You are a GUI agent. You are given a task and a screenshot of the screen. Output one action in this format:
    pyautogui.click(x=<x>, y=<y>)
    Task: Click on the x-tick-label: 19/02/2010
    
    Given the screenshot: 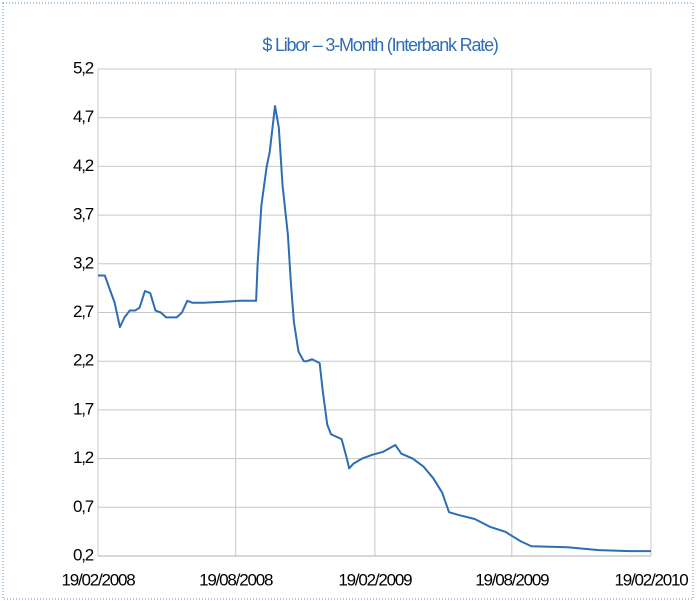 What is the action you would take?
    pyautogui.click(x=651, y=579)
    